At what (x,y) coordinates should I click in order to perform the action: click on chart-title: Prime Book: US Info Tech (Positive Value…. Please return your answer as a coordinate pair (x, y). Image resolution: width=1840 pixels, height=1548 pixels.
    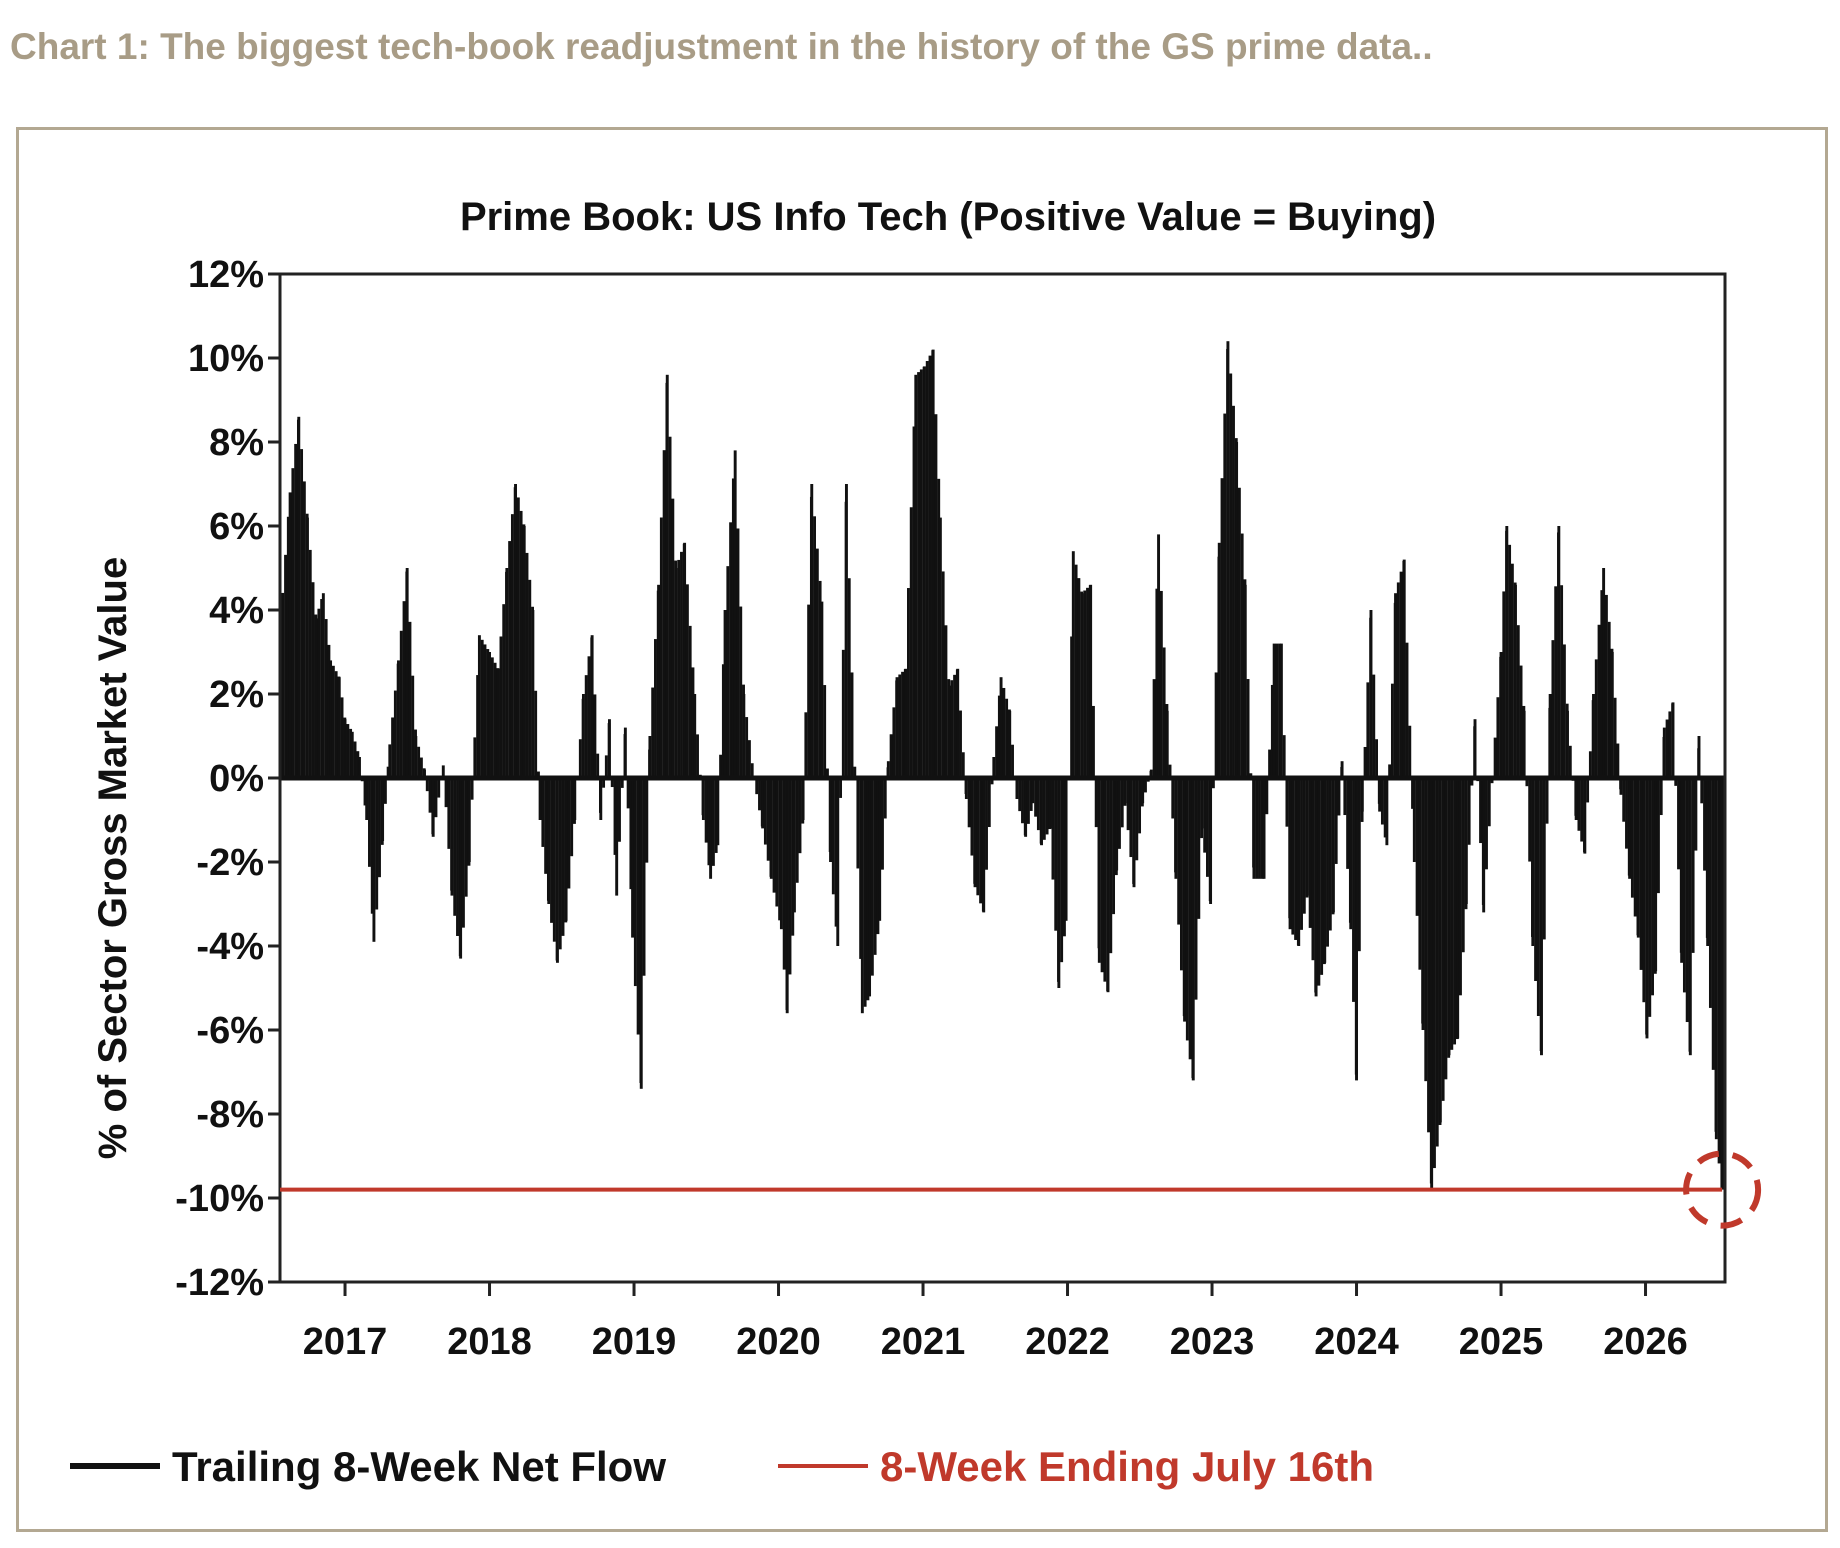
    Looking at the image, I should click on (948, 217).